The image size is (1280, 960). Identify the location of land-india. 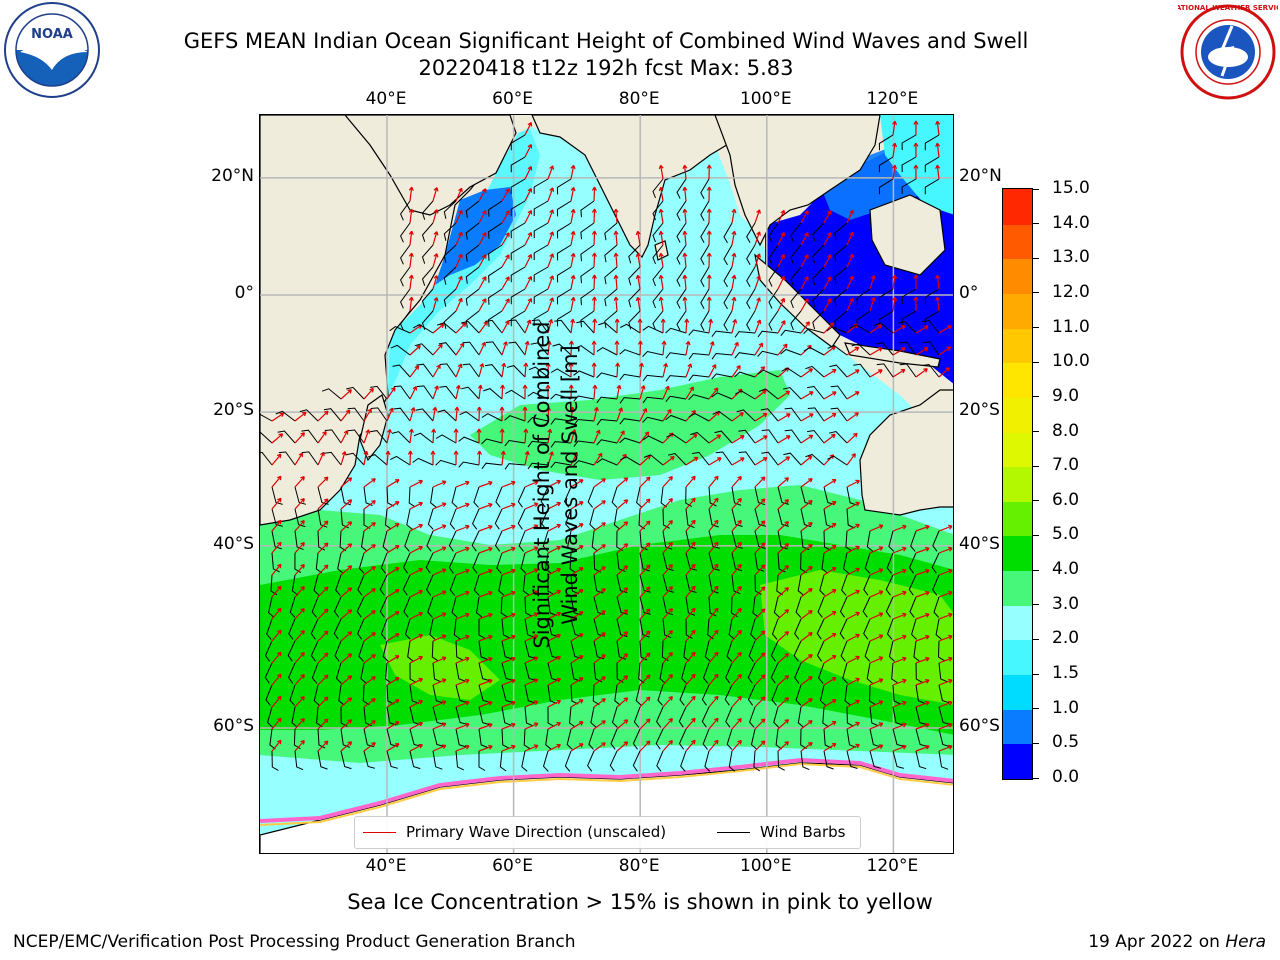
(631, 187).